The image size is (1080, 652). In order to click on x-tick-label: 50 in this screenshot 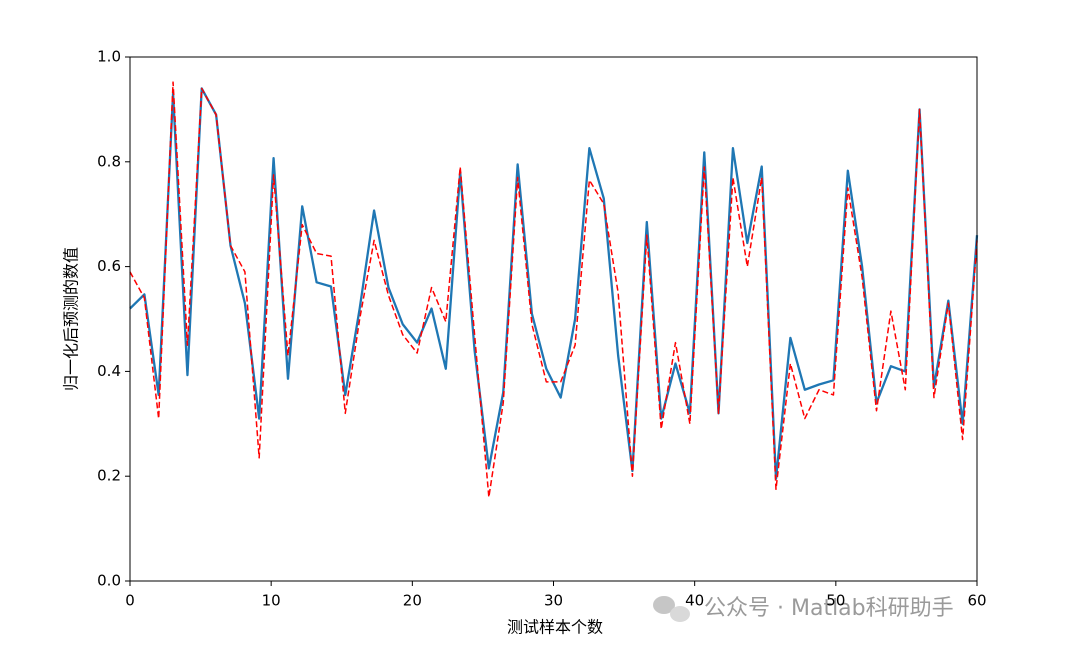, I will do `click(835, 601)`.